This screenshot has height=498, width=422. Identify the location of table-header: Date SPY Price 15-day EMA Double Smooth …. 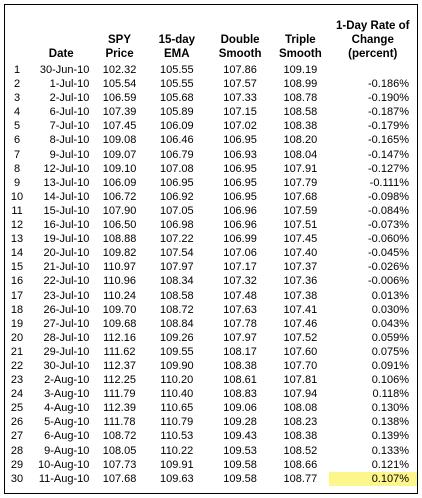
(211, 34).